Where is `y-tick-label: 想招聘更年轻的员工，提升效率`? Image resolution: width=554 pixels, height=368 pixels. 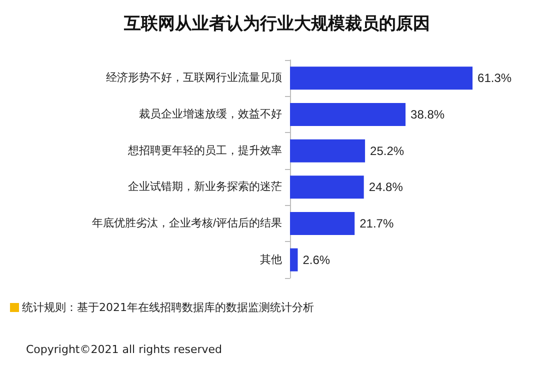
y-tick-label: 想招聘更年轻的员工，提升效率 is located at coordinates (204, 150).